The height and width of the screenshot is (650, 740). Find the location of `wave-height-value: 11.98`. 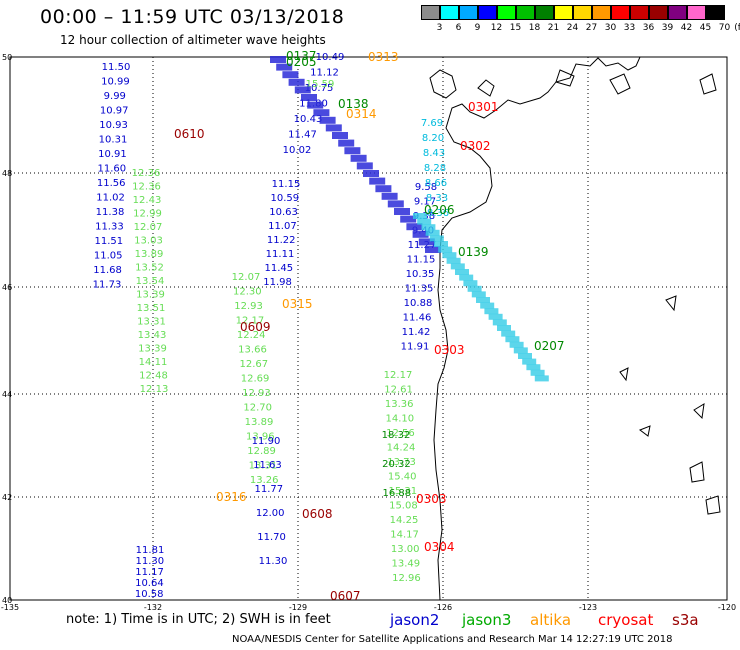

wave-height-value: 11.98 is located at coordinates (277, 282).